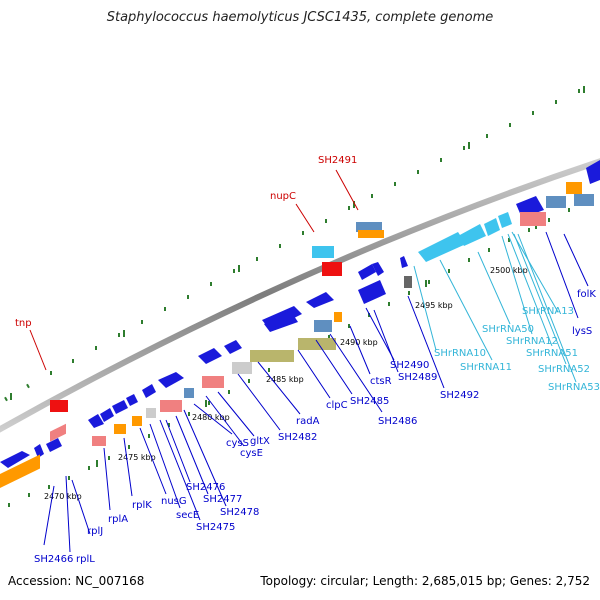 This screenshot has height=600, width=600. Describe the element at coordinates (23, 323) in the screenshot. I see `label-tnp: tnp` at that location.